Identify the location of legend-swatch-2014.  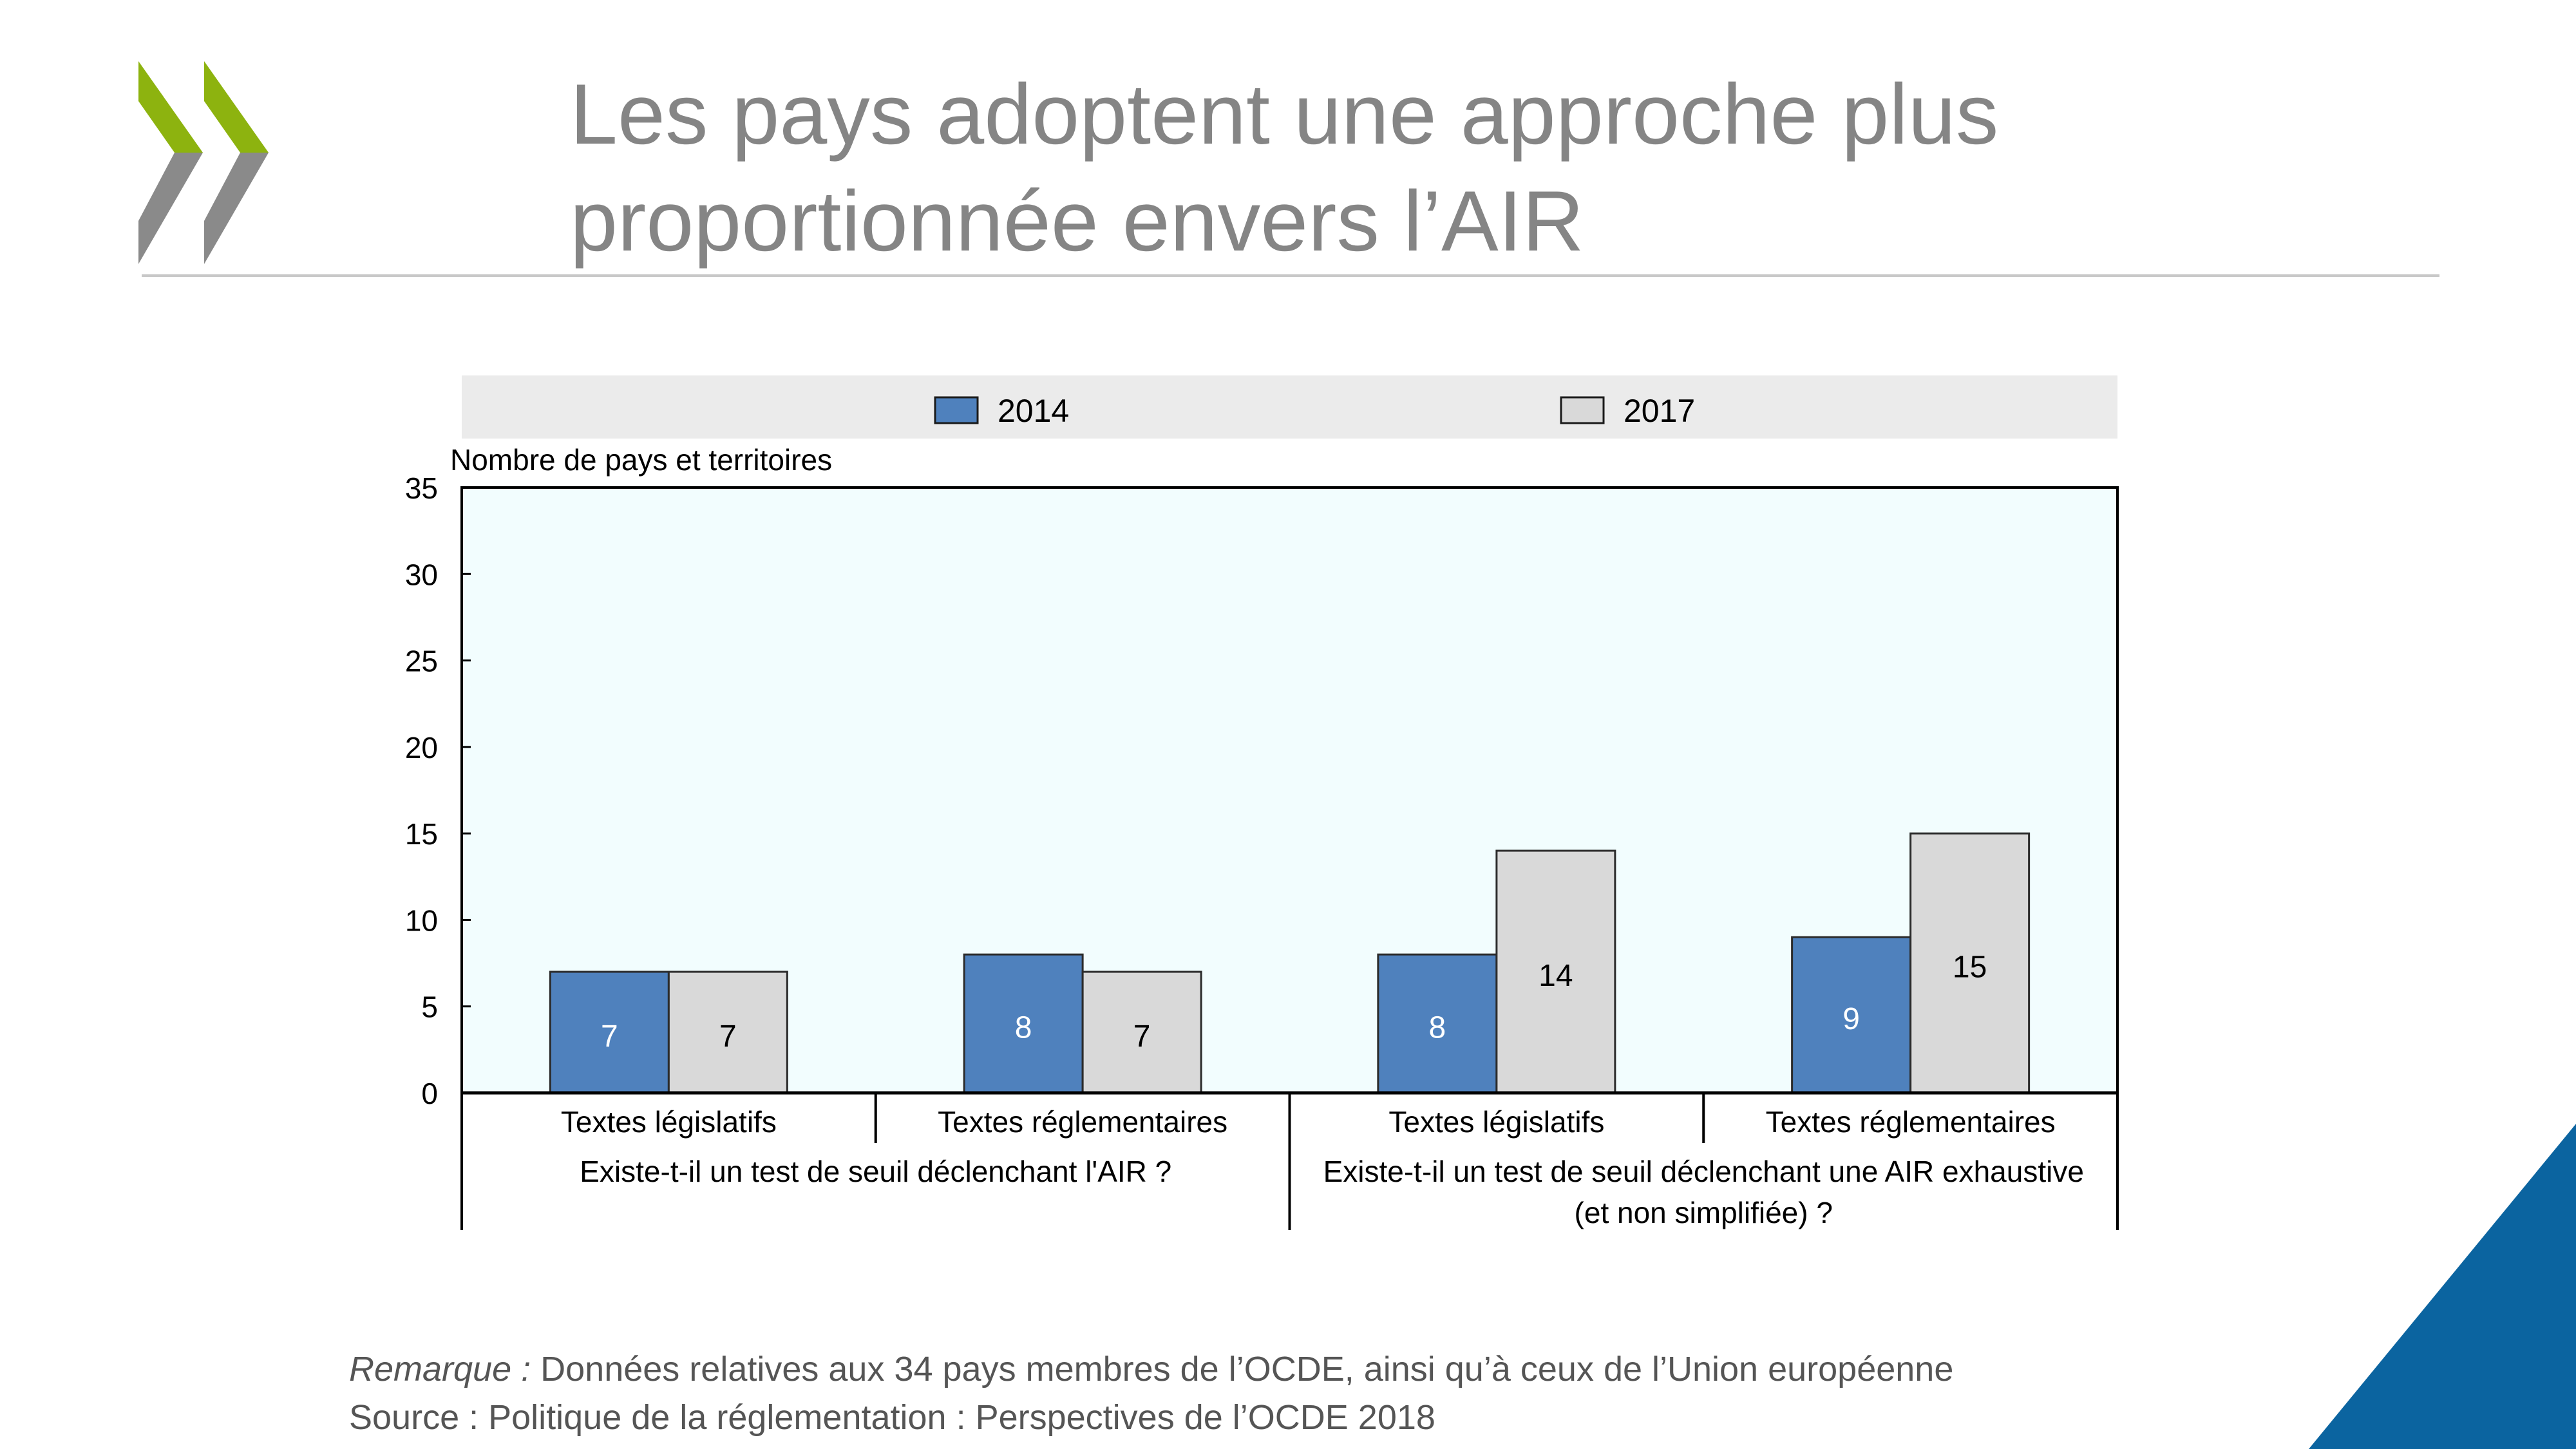
(956, 410).